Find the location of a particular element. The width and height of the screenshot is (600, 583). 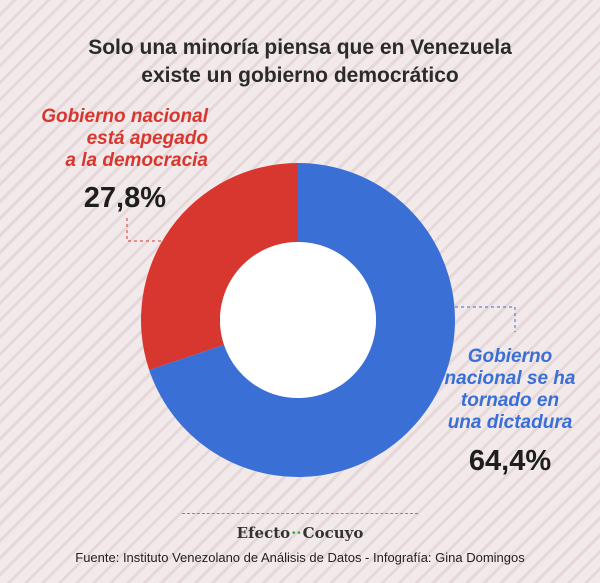

chart-title-line-1: Solo una minoría piensa que en Venezuela is located at coordinates (300, 47).